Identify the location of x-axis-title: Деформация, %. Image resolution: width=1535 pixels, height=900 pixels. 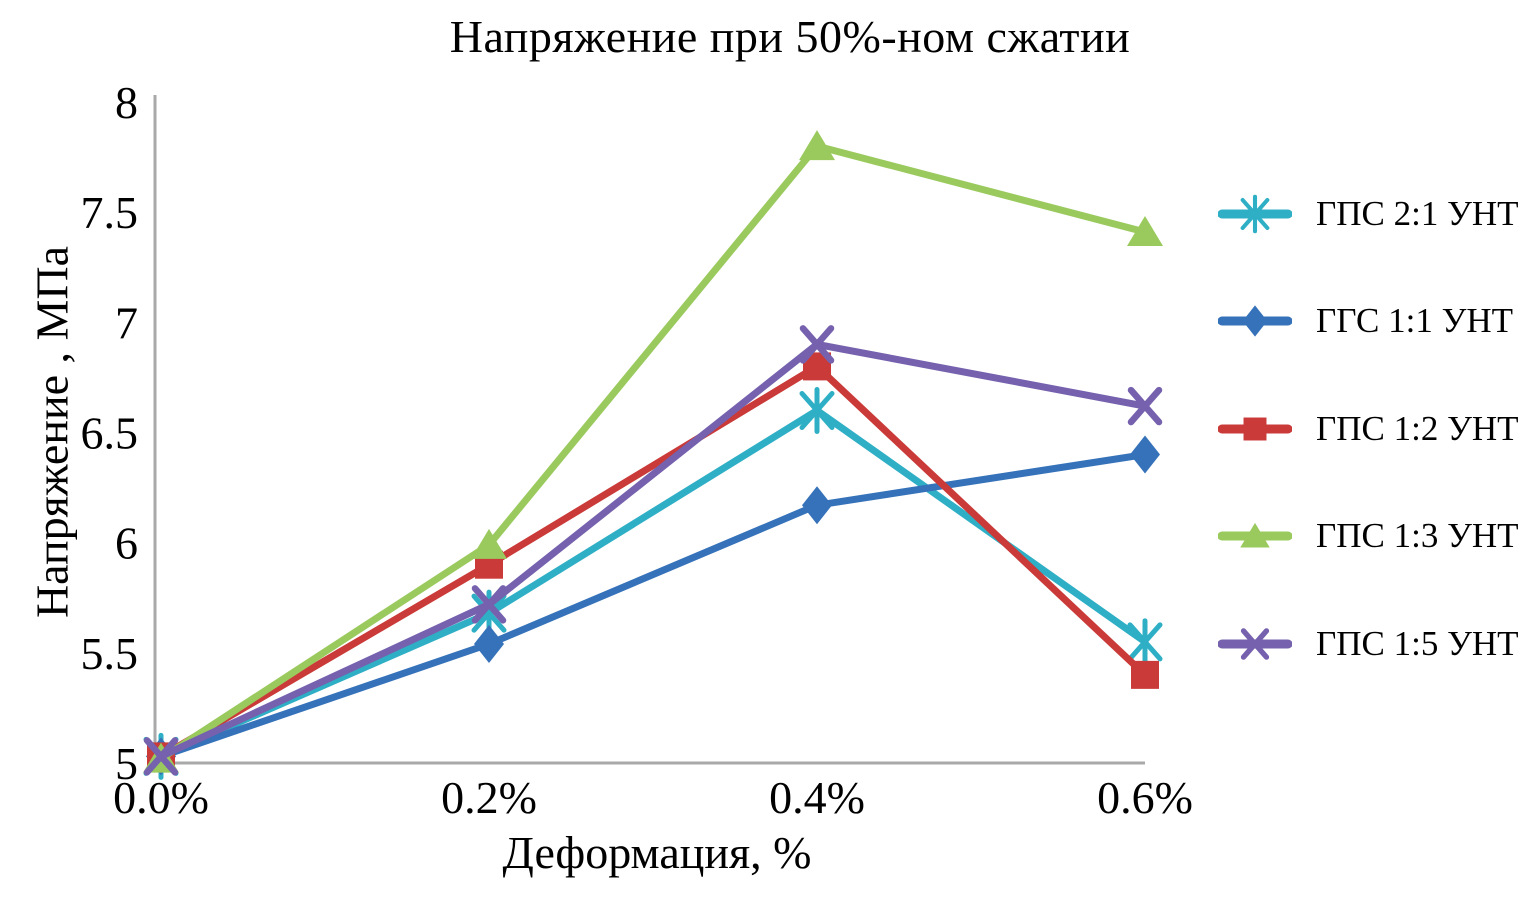
(657, 852).